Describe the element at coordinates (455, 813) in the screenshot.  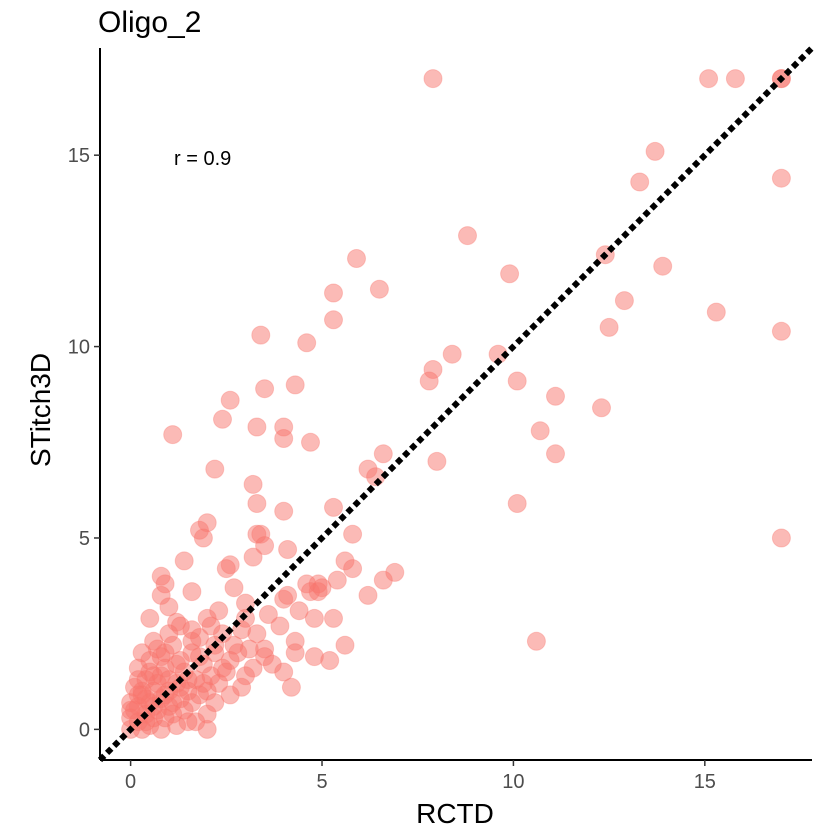
I see `x-axis-title: RCTD` at that location.